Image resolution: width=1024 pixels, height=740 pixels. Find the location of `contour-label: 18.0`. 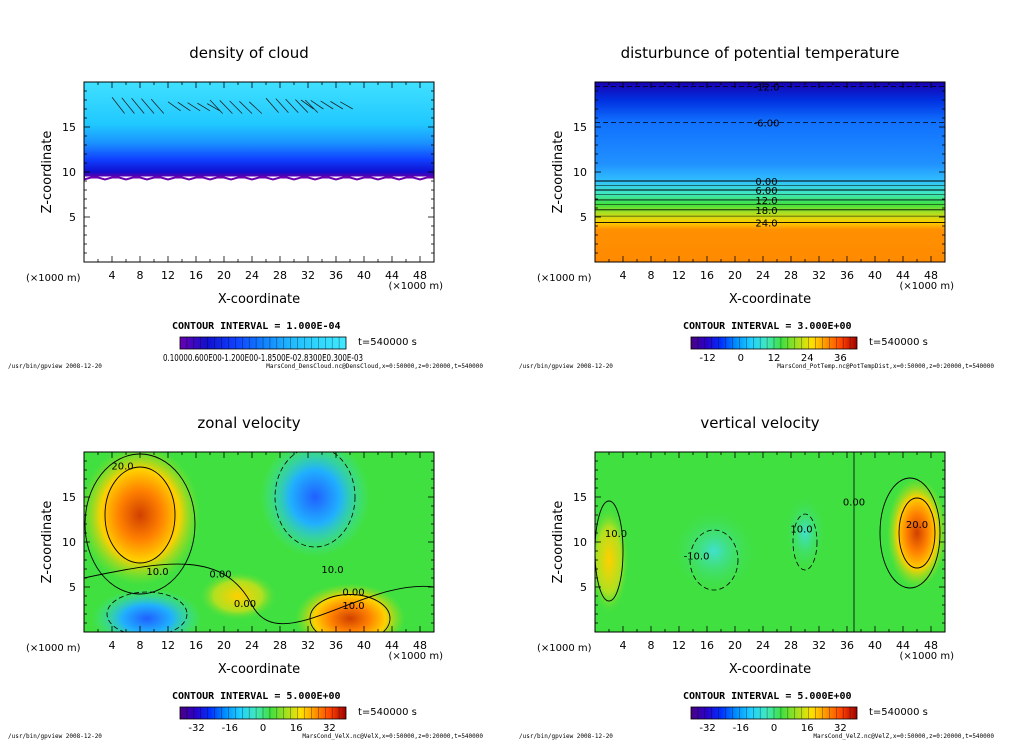

contour-label: 18.0 is located at coordinates (766, 211).